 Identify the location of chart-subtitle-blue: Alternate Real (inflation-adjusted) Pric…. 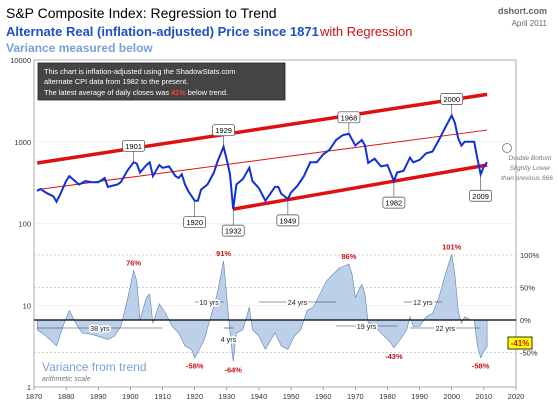
(162, 31).